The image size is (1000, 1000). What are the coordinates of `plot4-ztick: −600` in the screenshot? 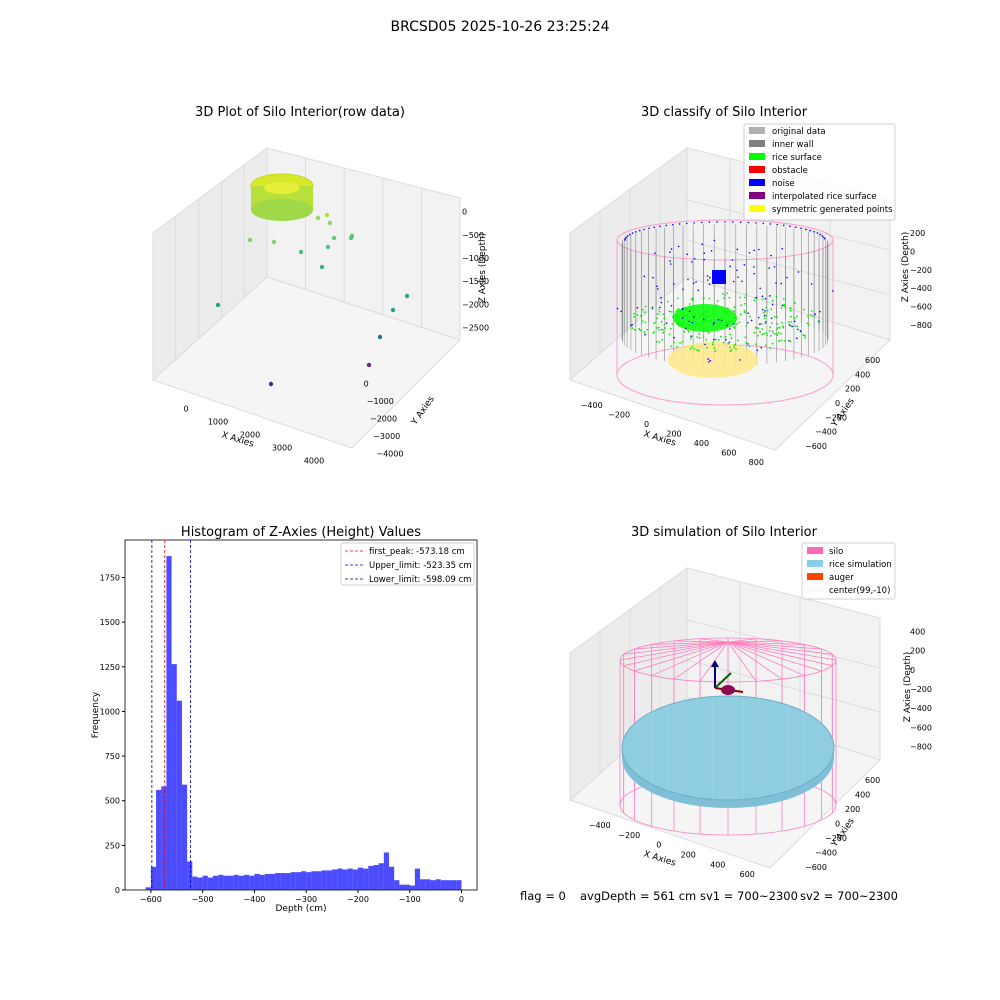 It's located at (921, 727).